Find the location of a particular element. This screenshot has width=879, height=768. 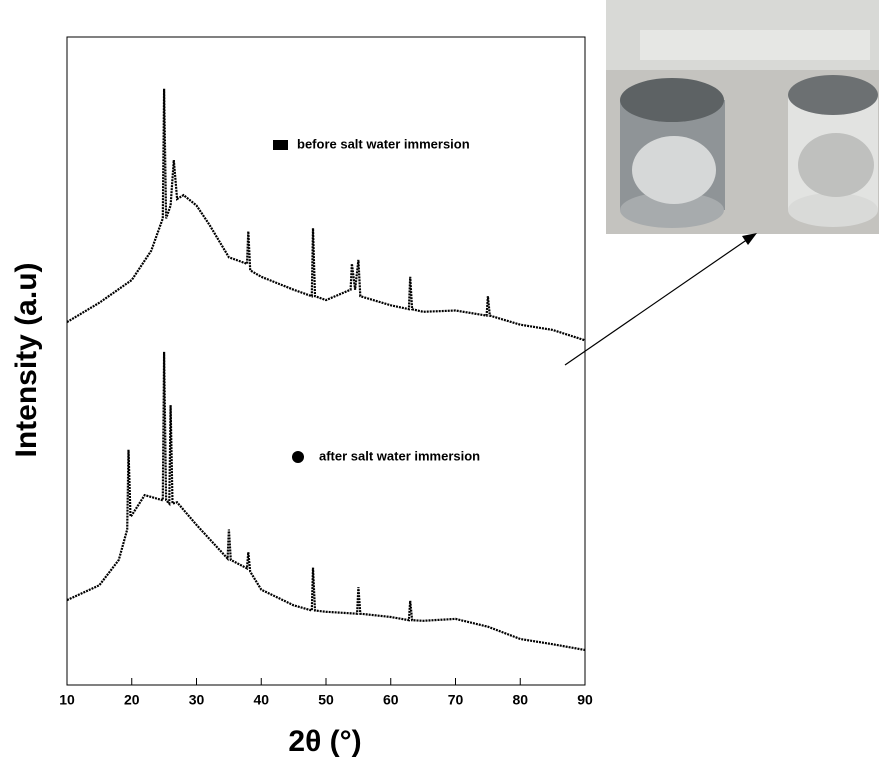

x-tick-label: 90 is located at coordinates (585, 700).